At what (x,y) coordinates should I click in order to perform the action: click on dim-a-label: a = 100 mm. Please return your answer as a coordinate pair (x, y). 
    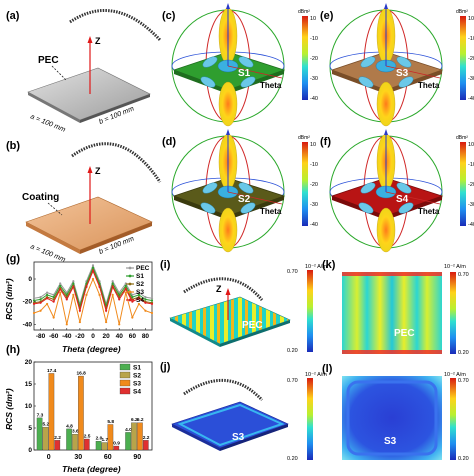
    Looking at the image, I should click on (47, 123).